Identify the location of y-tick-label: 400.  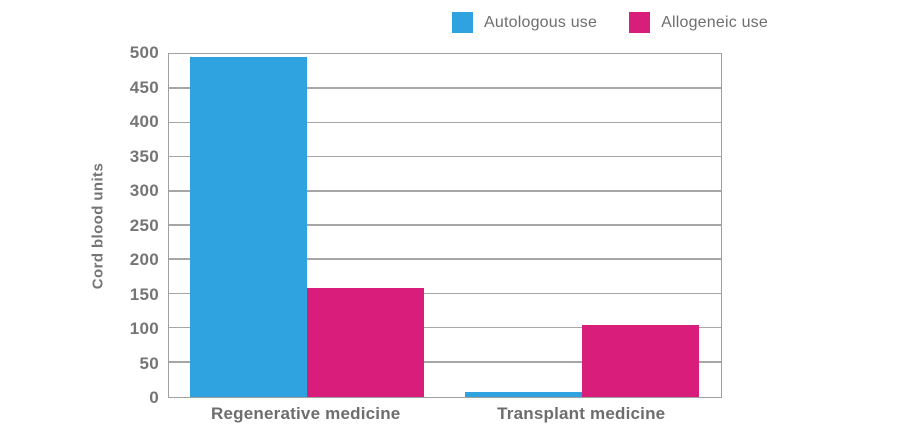
(144, 121).